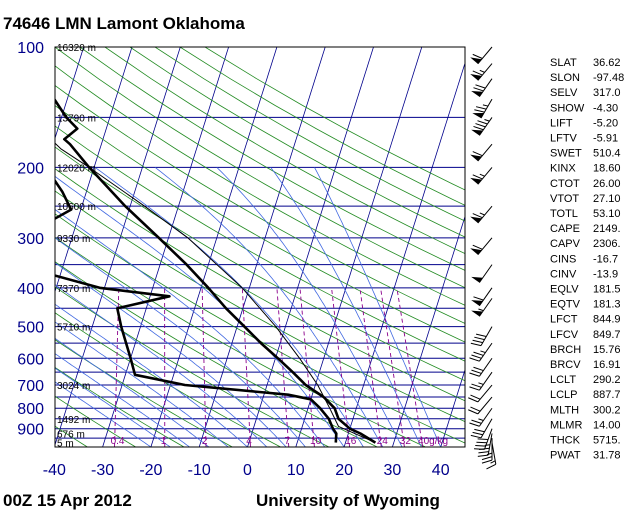 The width and height of the screenshot is (640, 512). Describe the element at coordinates (607, 199) in the screenshot. I see `index-value: 27.10` at that location.